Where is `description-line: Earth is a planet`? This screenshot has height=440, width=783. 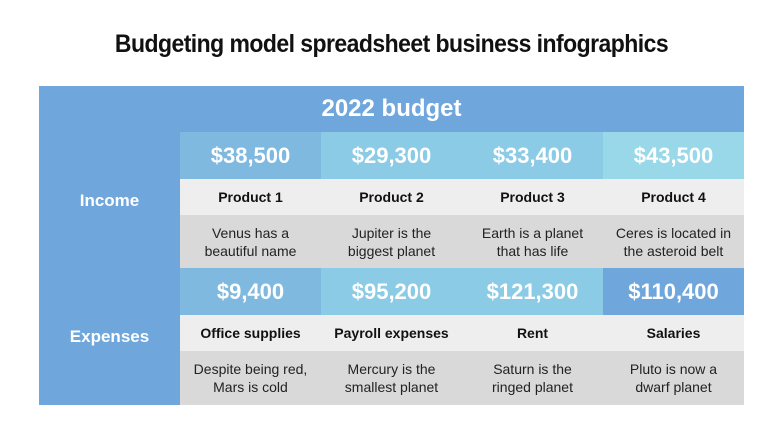 description-line: Earth is a planet is located at coordinates (532, 233).